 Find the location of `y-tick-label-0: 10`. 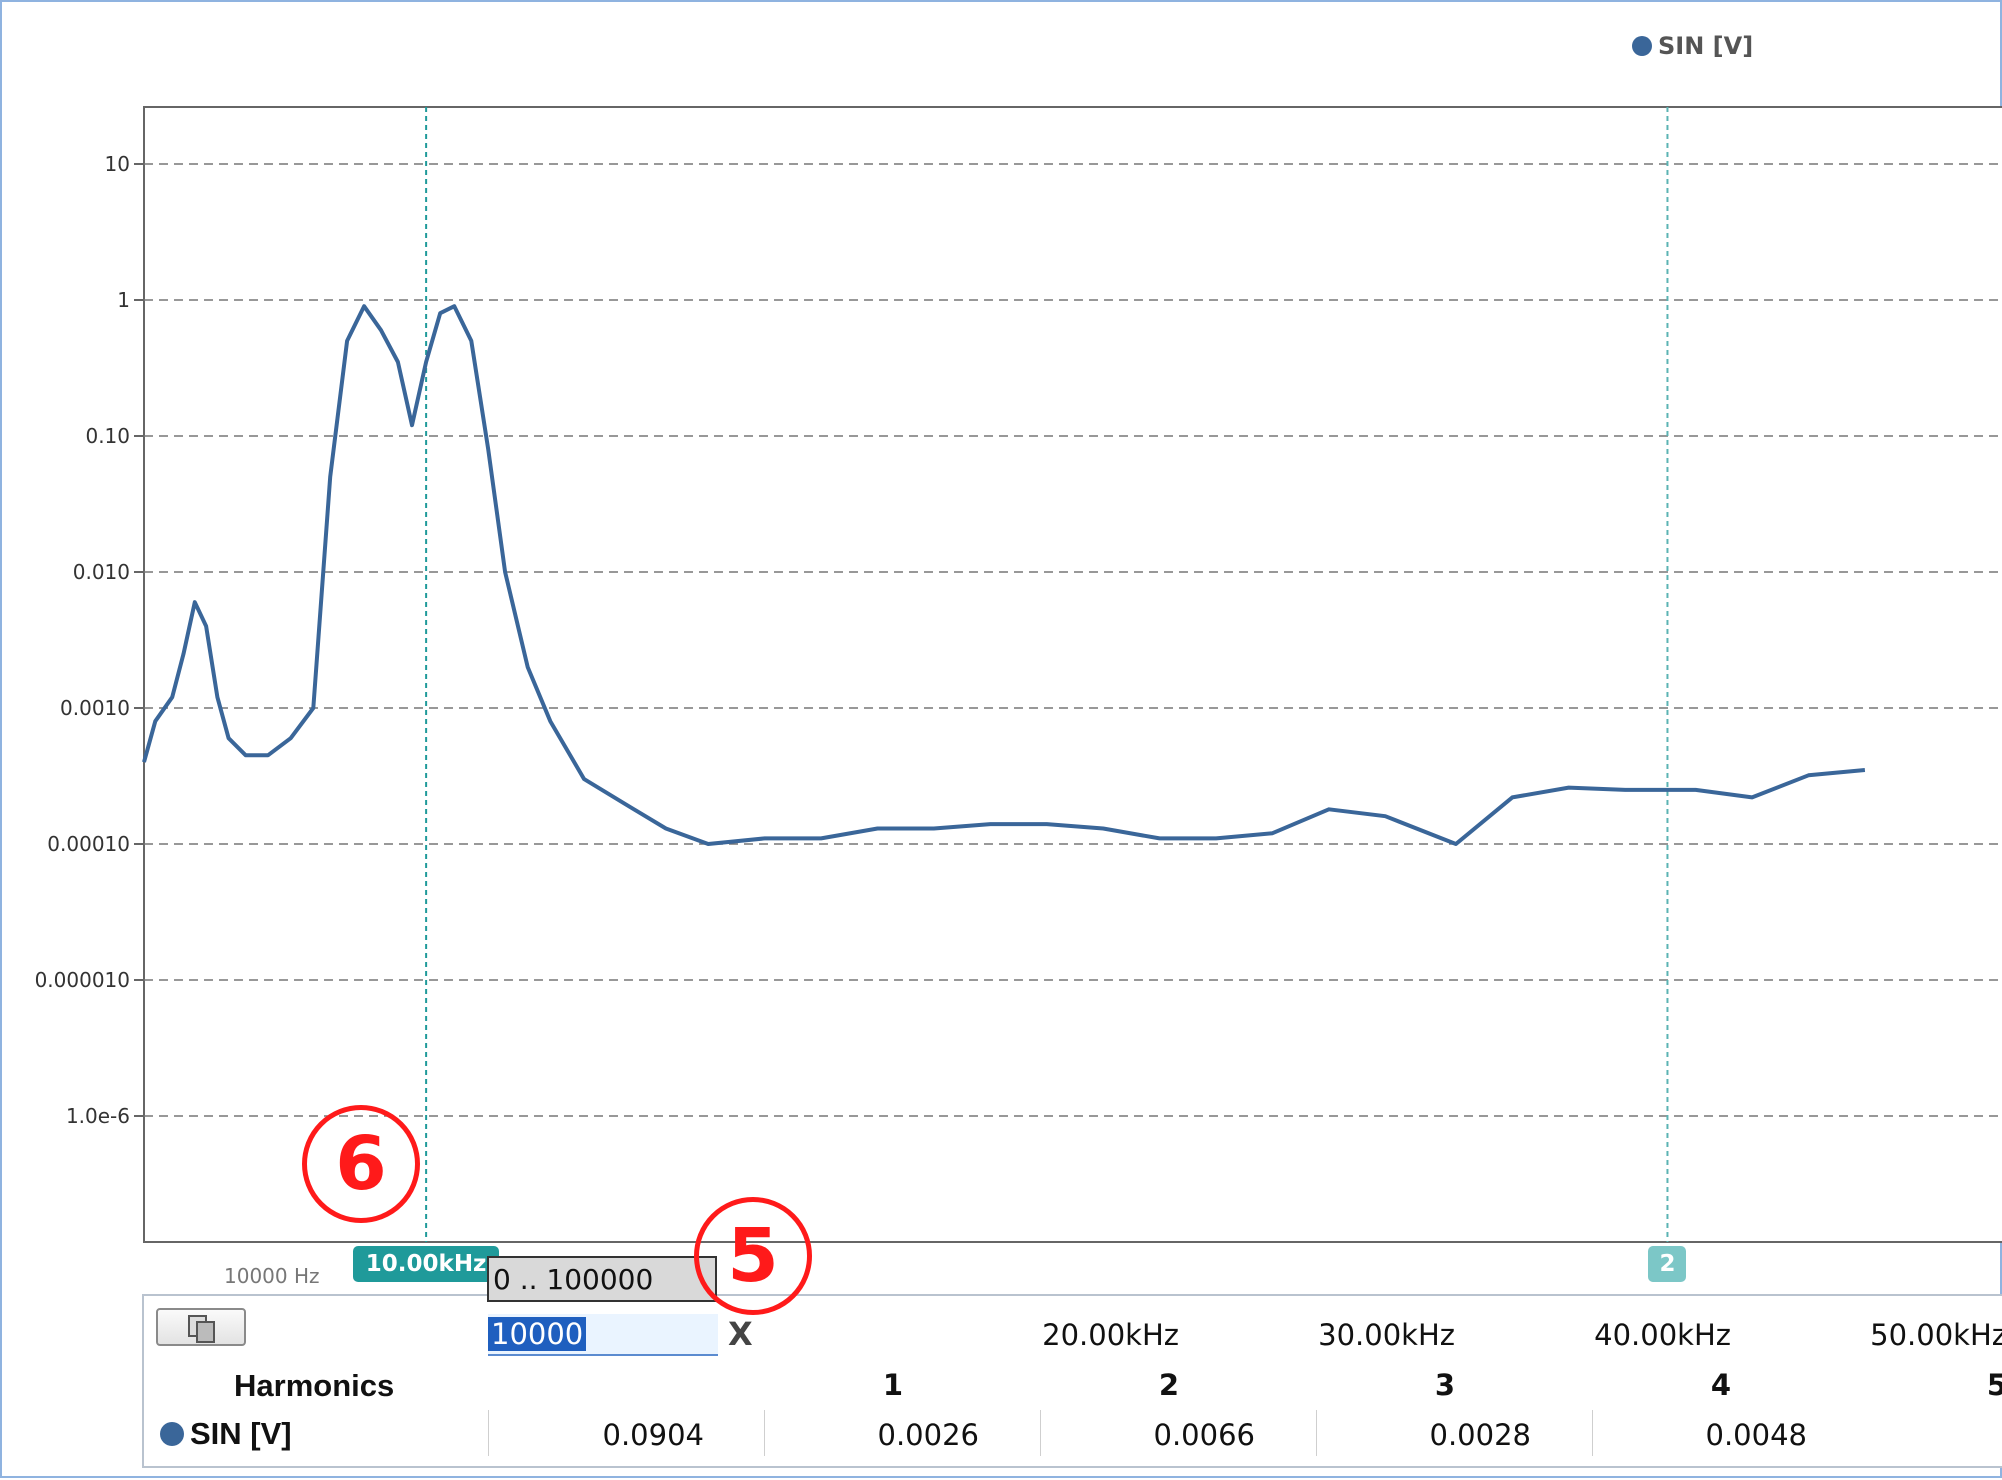

y-tick-label-0: 10 is located at coordinates (117, 164).